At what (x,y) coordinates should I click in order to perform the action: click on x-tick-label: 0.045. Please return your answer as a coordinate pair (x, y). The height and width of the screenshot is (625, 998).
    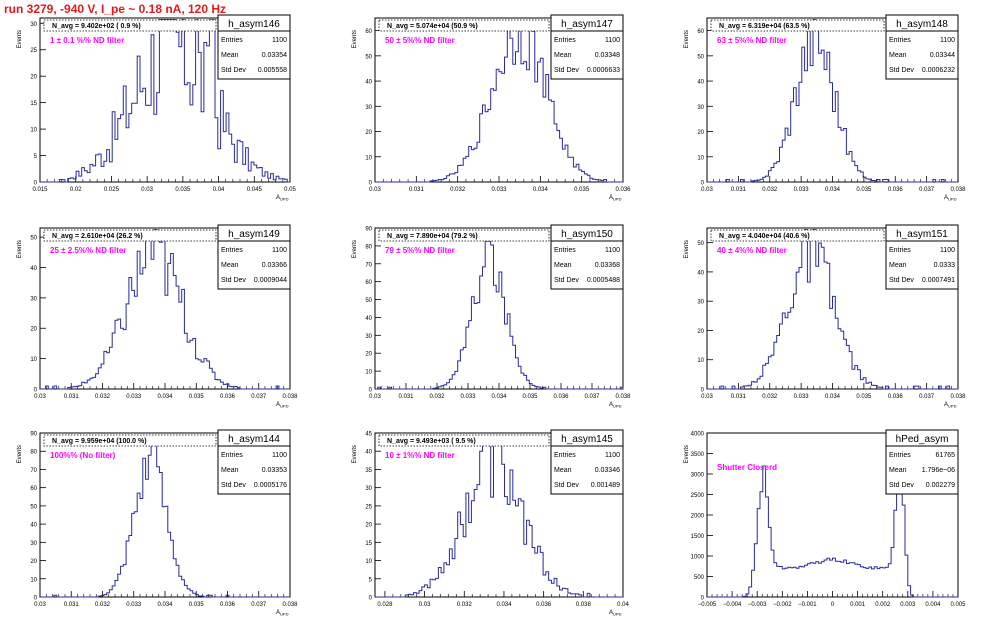
    Looking at the image, I should click on (255, 190).